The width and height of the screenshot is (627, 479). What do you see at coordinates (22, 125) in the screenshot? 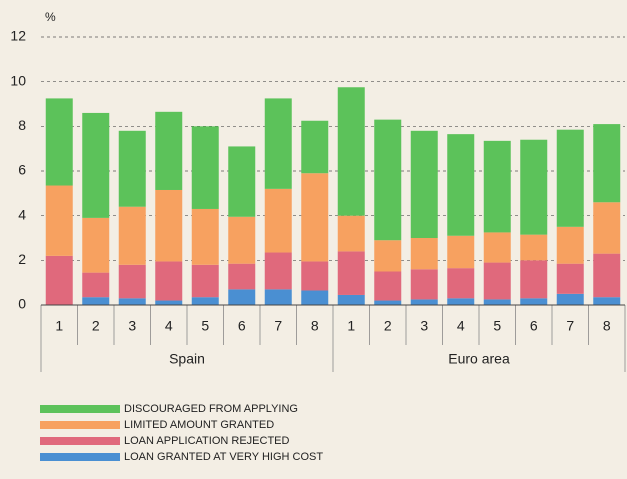
I see `y-tick-label: 8` at bounding box center [22, 125].